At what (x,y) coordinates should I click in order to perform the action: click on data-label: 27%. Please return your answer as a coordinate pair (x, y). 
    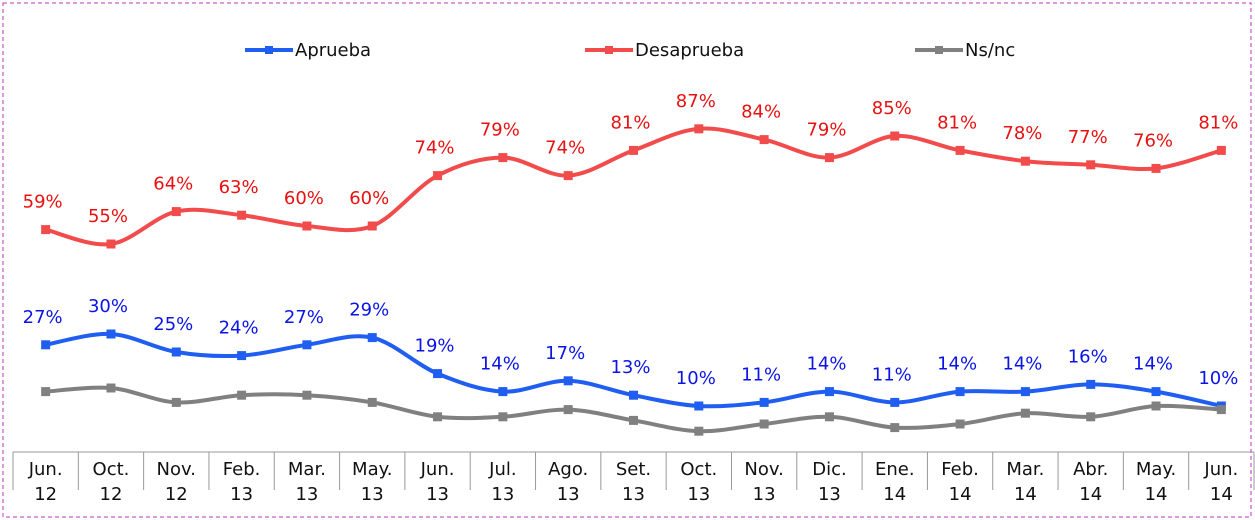
    Looking at the image, I should click on (43, 317).